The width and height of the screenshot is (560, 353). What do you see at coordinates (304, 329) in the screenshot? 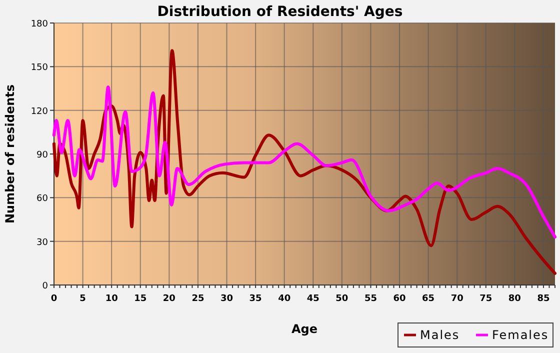
I see `x-axis-title: Age` at bounding box center [304, 329].